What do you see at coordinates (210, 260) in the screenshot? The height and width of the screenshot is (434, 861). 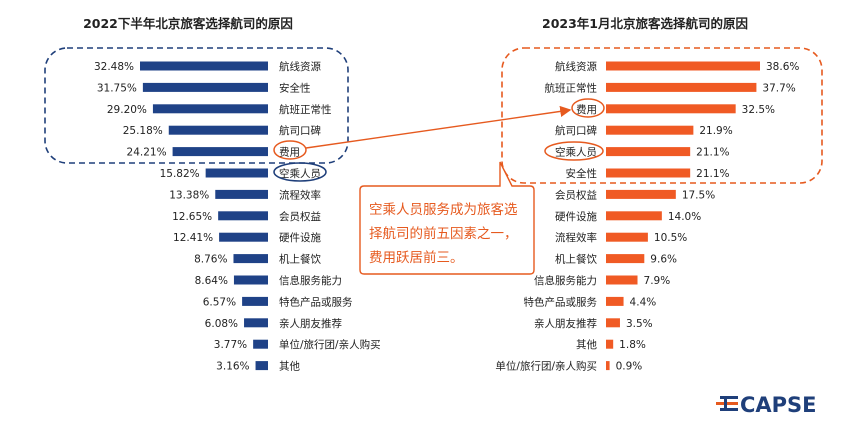 I see `left-bar-value-label: 8.76%` at bounding box center [210, 260].